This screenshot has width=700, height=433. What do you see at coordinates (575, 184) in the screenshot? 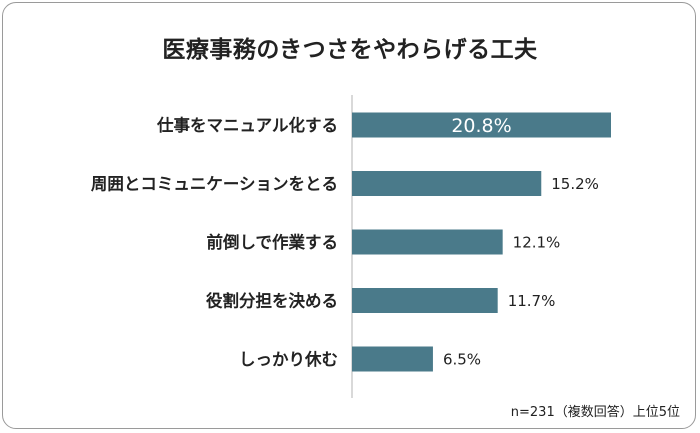
I see `value-label: 15.2%` at bounding box center [575, 184].